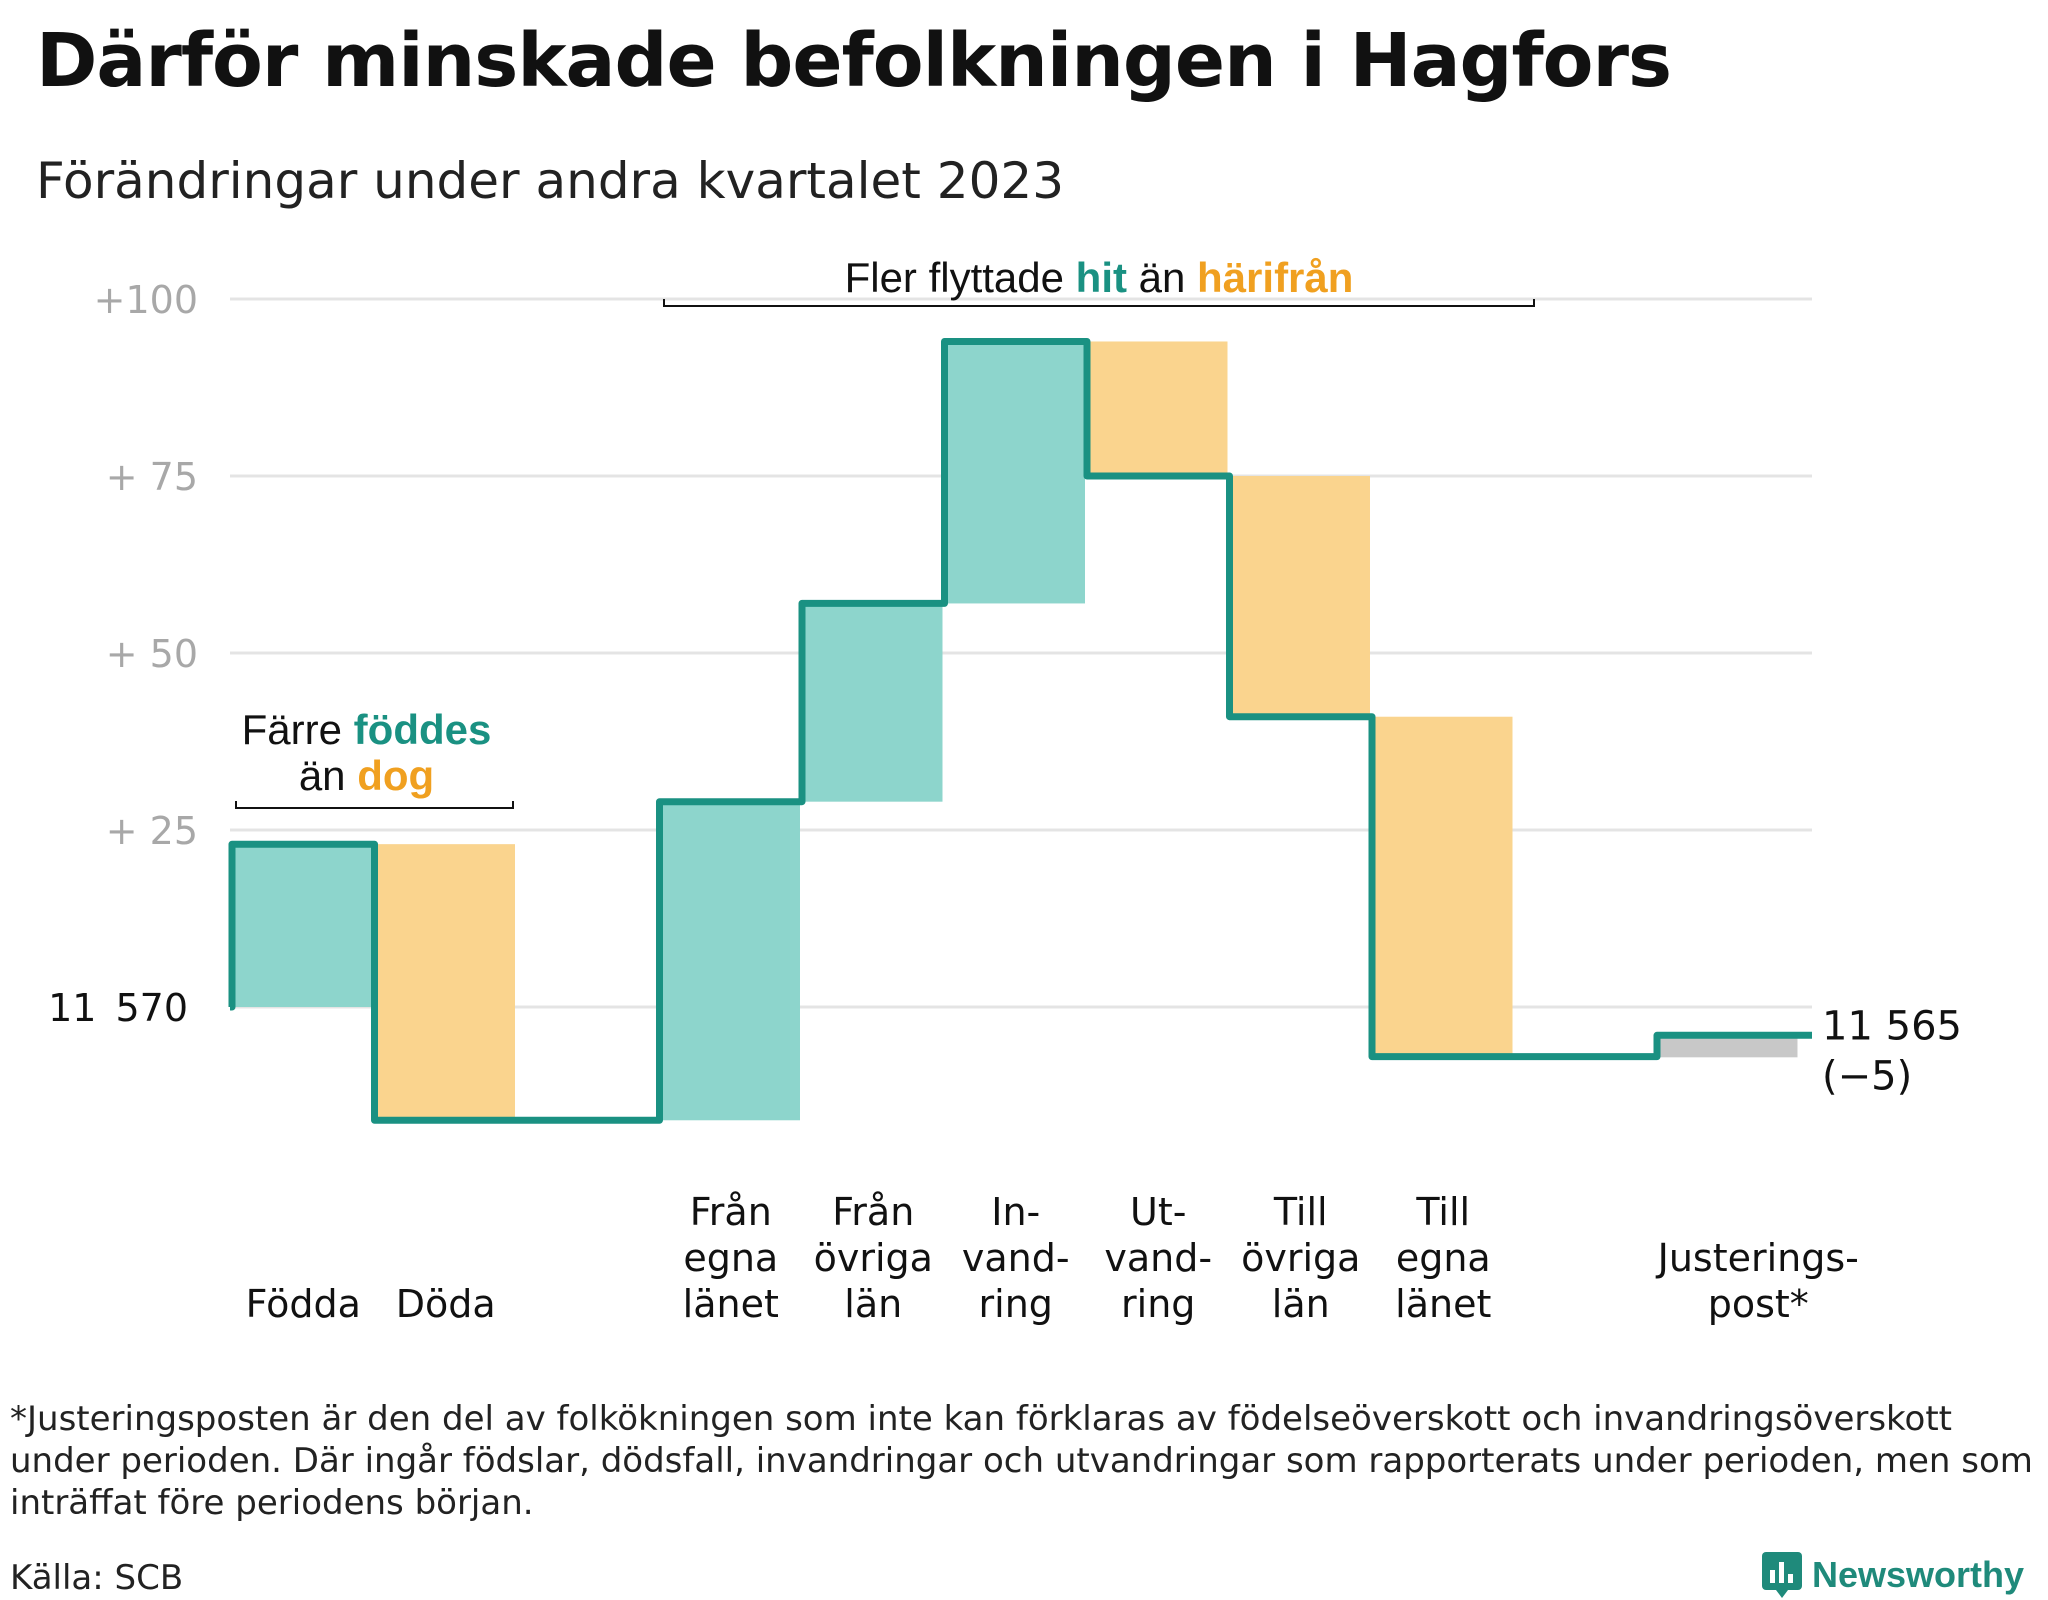 Image resolution: width=2048 pixels, height=1600 pixels. What do you see at coordinates (146, 300) in the screenshot?
I see `y-tick-label: +100` at bounding box center [146, 300].